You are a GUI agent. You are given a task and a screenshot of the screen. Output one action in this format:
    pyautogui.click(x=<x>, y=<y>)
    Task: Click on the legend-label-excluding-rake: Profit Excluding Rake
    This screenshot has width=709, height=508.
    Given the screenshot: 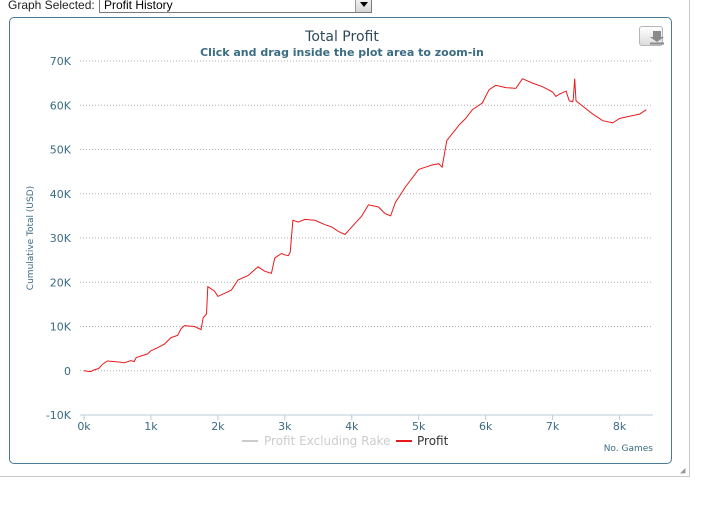 What is the action you would take?
    pyautogui.click(x=327, y=441)
    